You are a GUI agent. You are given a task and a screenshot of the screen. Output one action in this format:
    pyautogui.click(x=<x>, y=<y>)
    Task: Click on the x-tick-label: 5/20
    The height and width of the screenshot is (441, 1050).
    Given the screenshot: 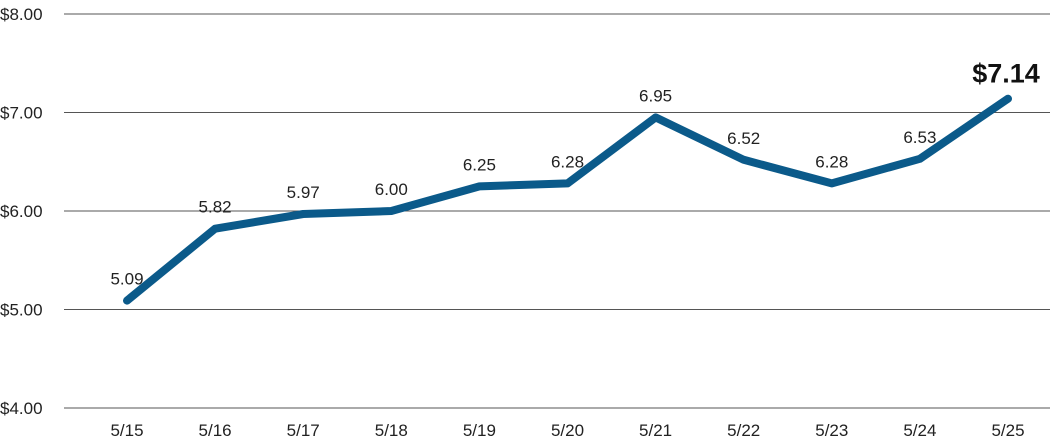 What is the action you would take?
    pyautogui.click(x=567, y=430)
    